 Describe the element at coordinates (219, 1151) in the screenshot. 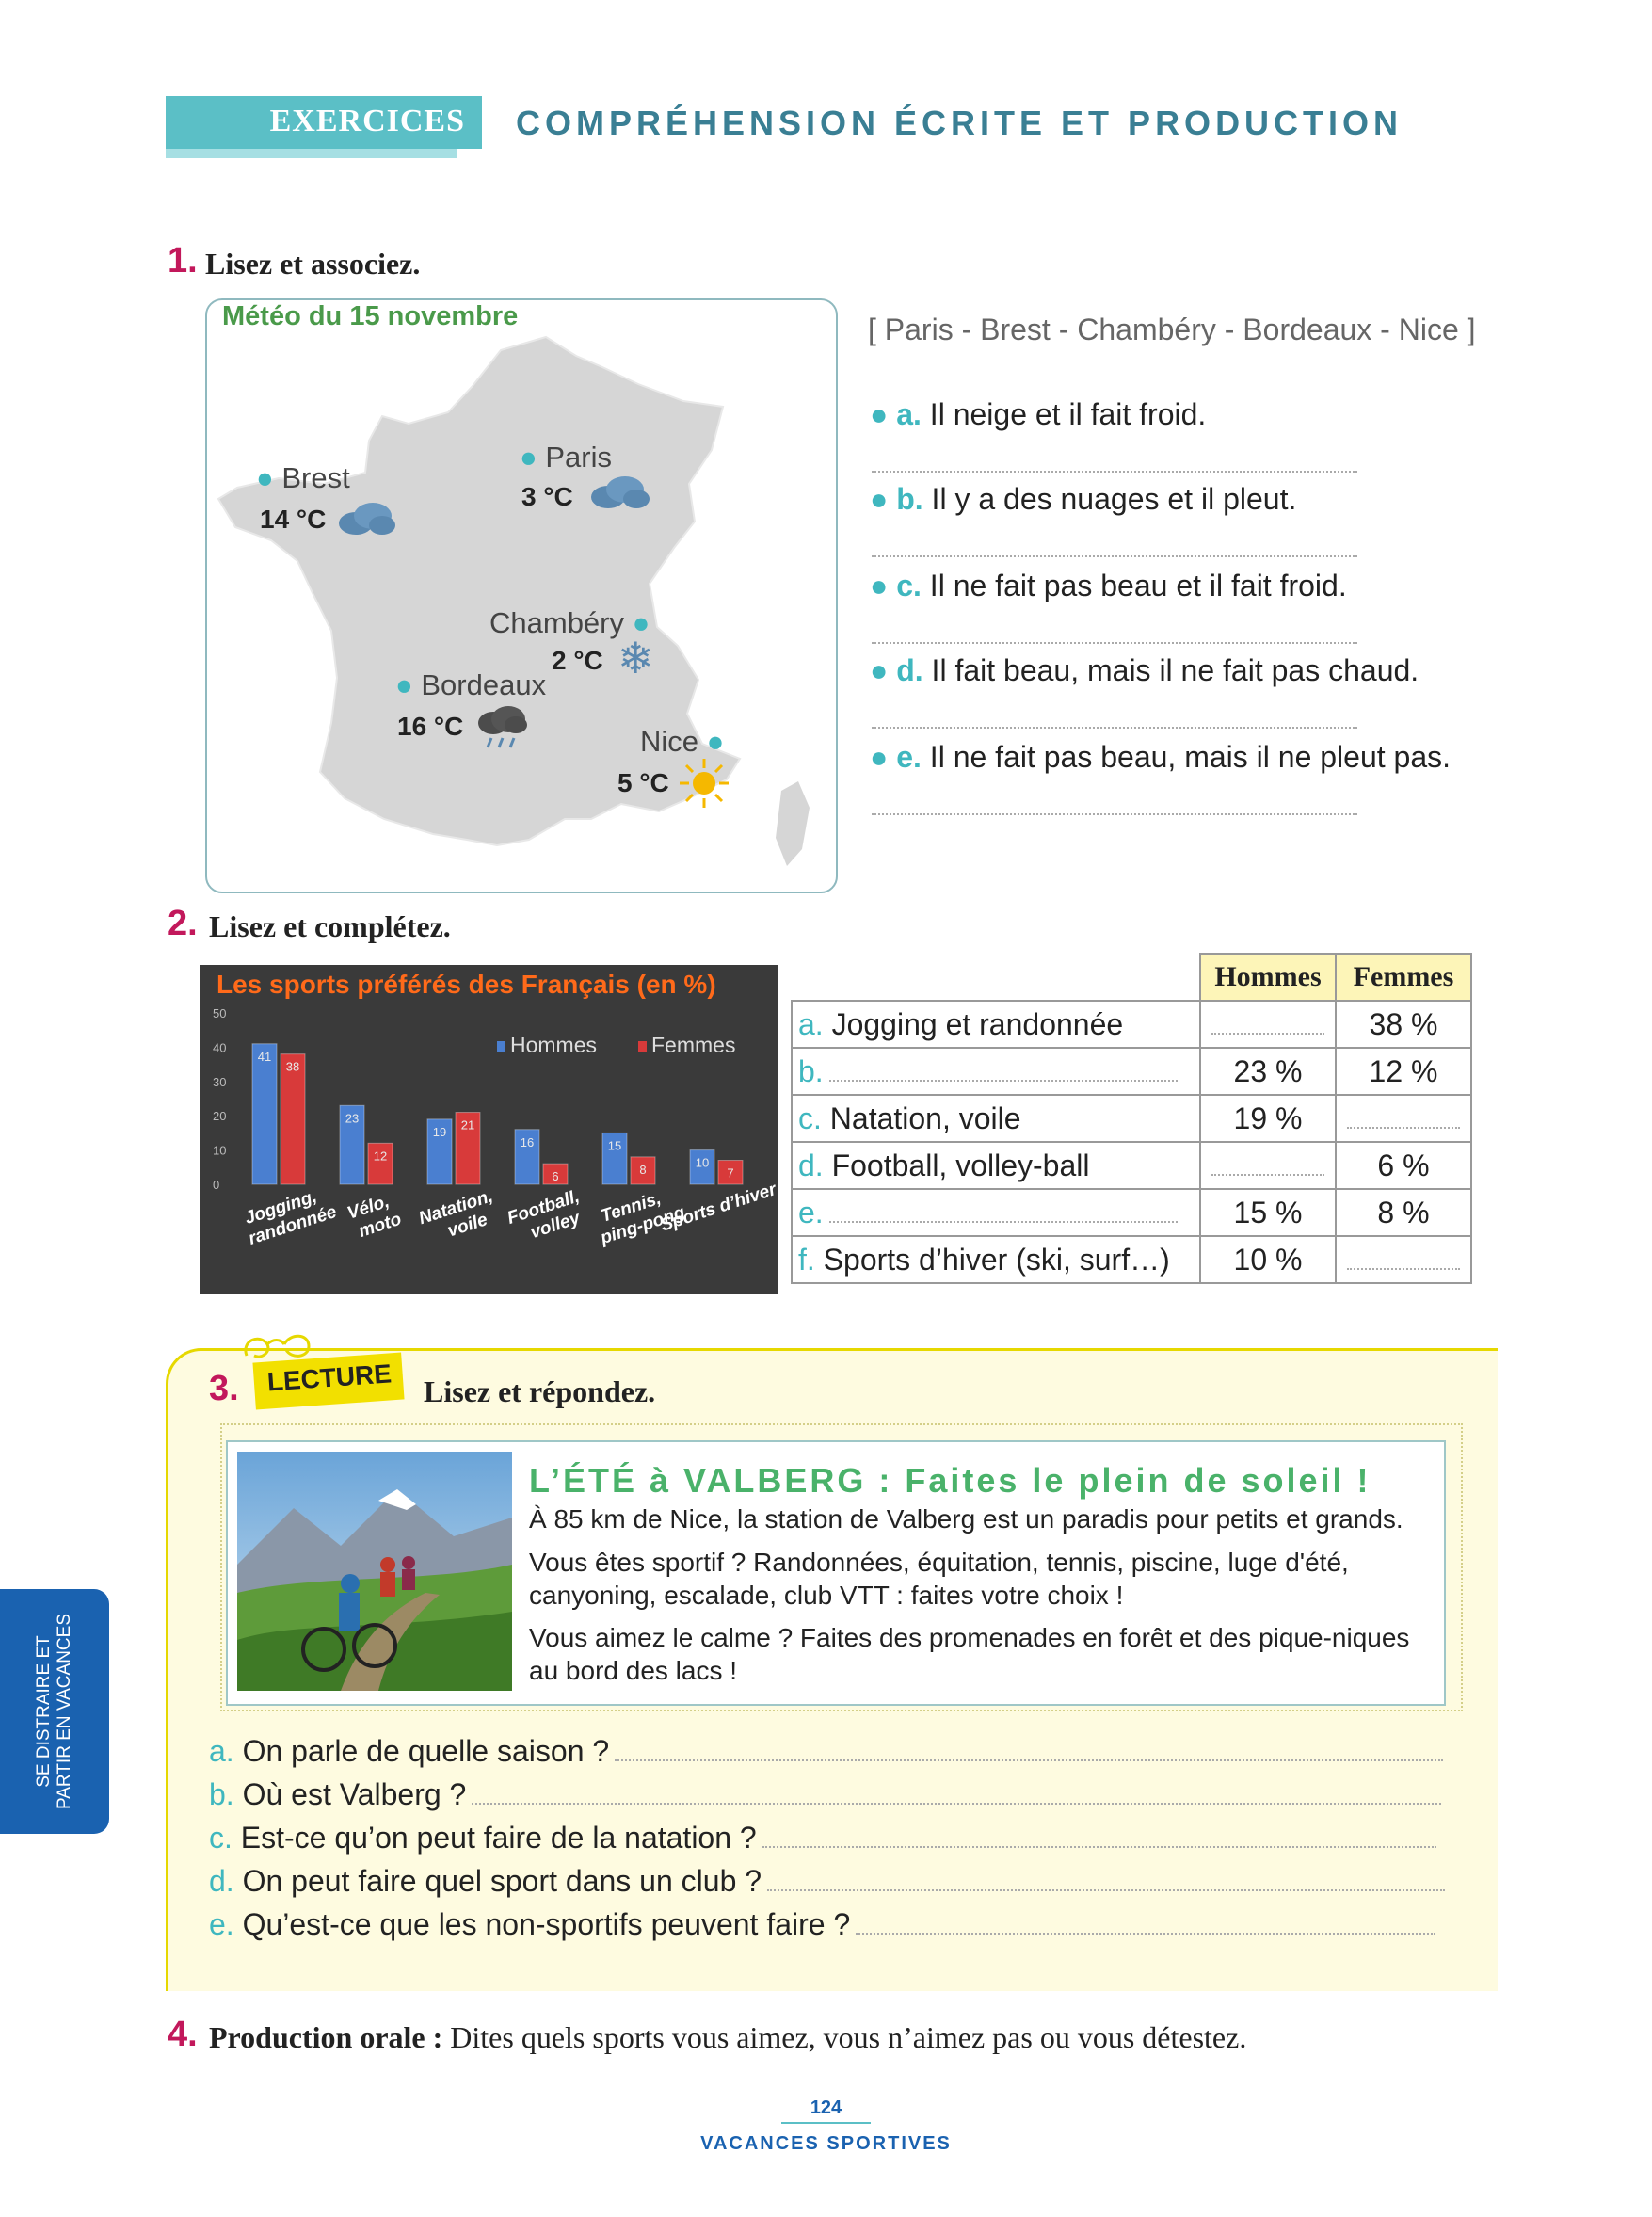

I see `y-tick-label: 10` at that location.